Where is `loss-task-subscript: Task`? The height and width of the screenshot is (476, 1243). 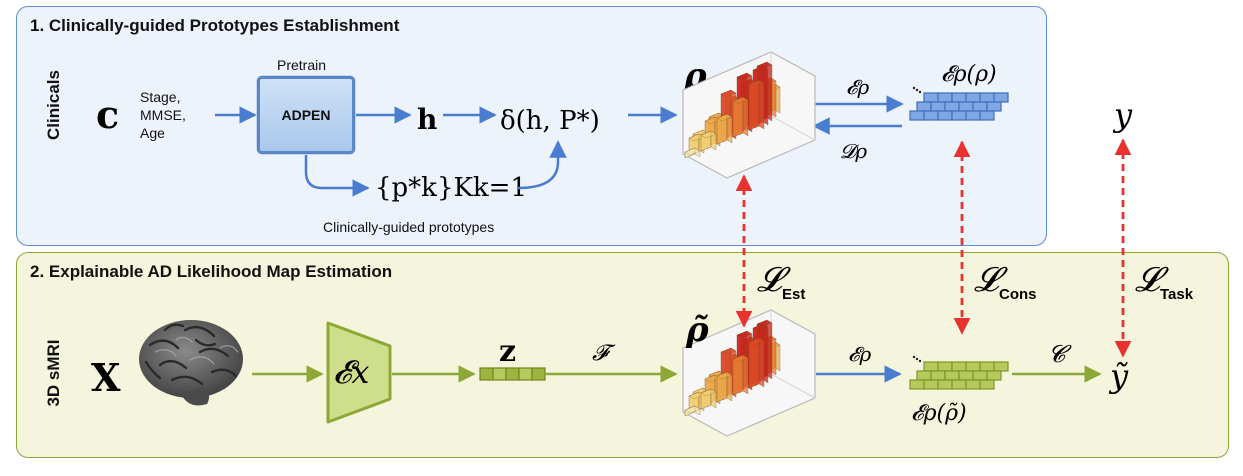
loss-task-subscript: Task is located at coordinates (1177, 294).